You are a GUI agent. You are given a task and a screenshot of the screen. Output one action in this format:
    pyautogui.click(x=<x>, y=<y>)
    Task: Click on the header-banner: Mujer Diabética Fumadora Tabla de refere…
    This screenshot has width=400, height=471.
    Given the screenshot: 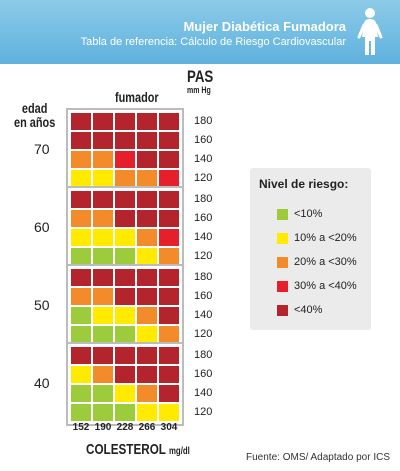 What is the action you would take?
    pyautogui.click(x=200, y=32)
    